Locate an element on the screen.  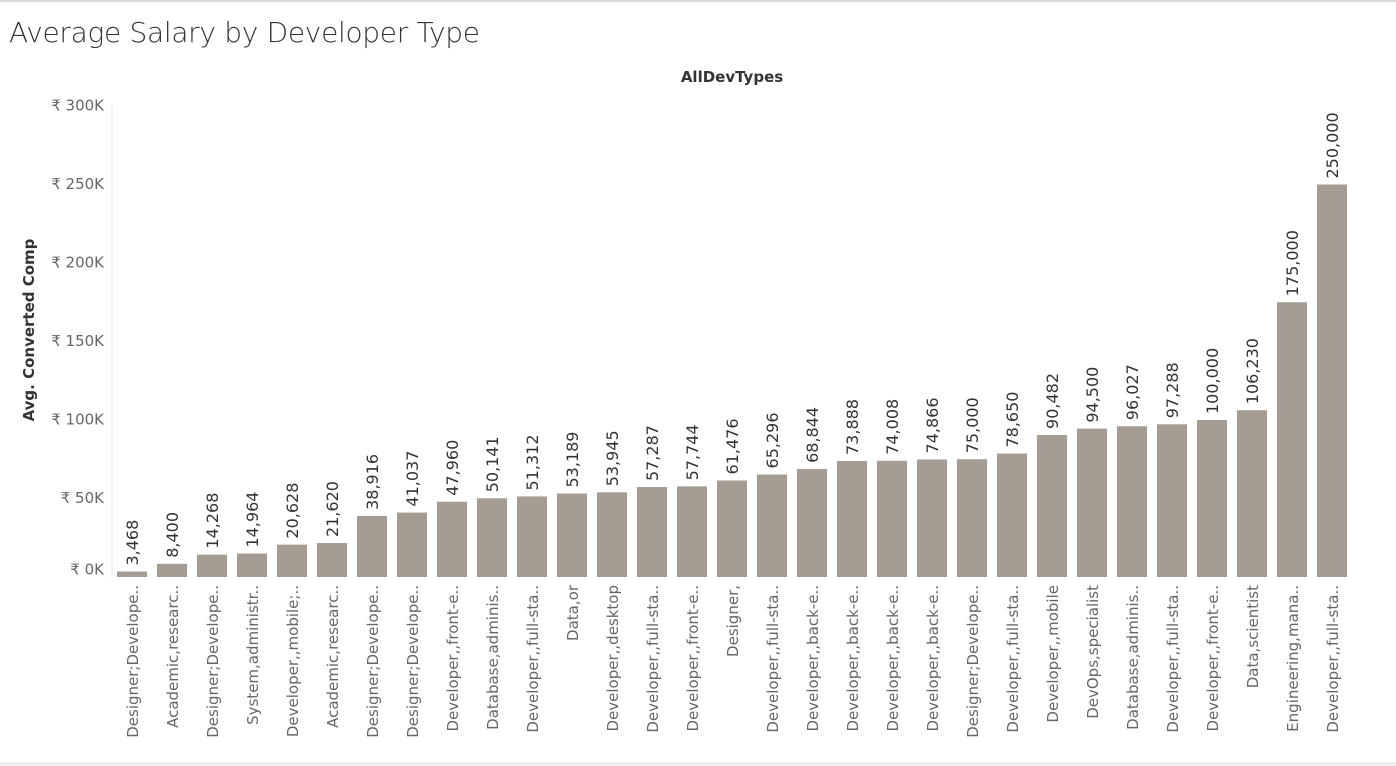
data-label: 68,844 is located at coordinates (812, 435).